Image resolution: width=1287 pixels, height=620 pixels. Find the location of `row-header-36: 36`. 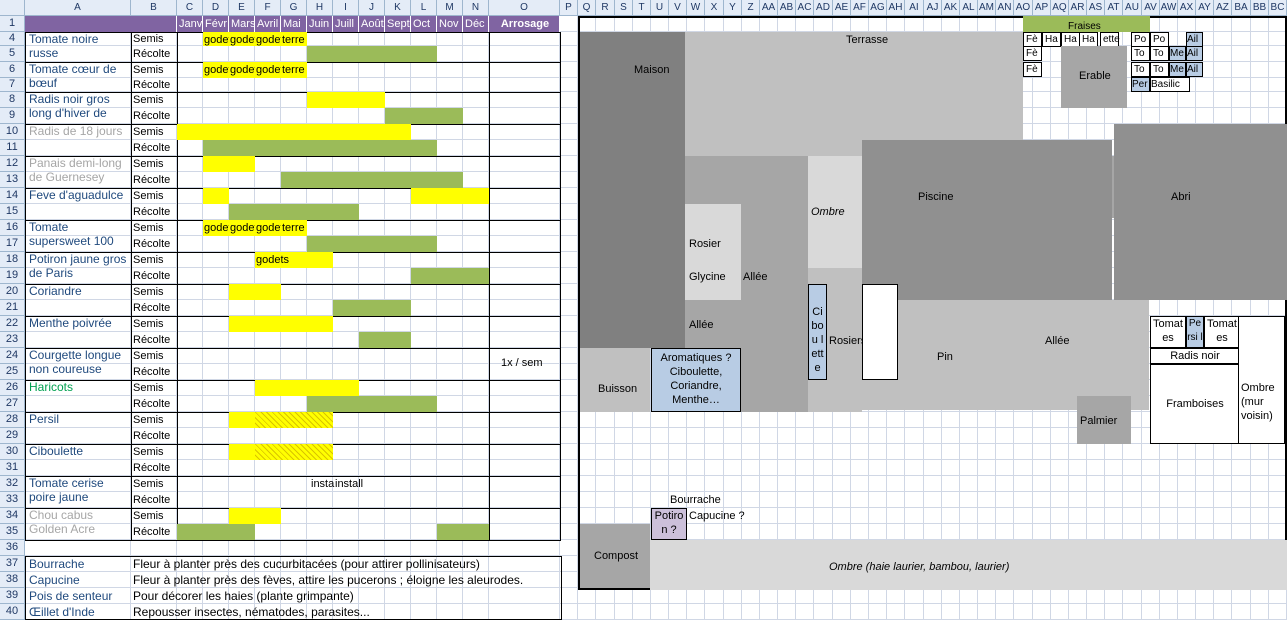

row-header-36: 36 is located at coordinates (12, 548).